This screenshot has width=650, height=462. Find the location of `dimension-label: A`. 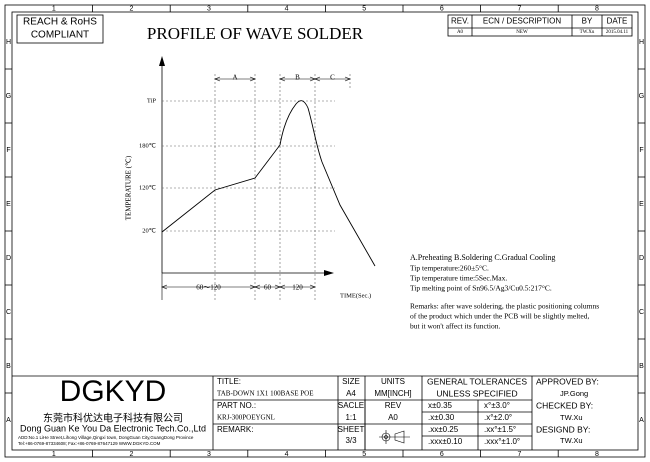

dimension-label: A is located at coordinates (234, 78).